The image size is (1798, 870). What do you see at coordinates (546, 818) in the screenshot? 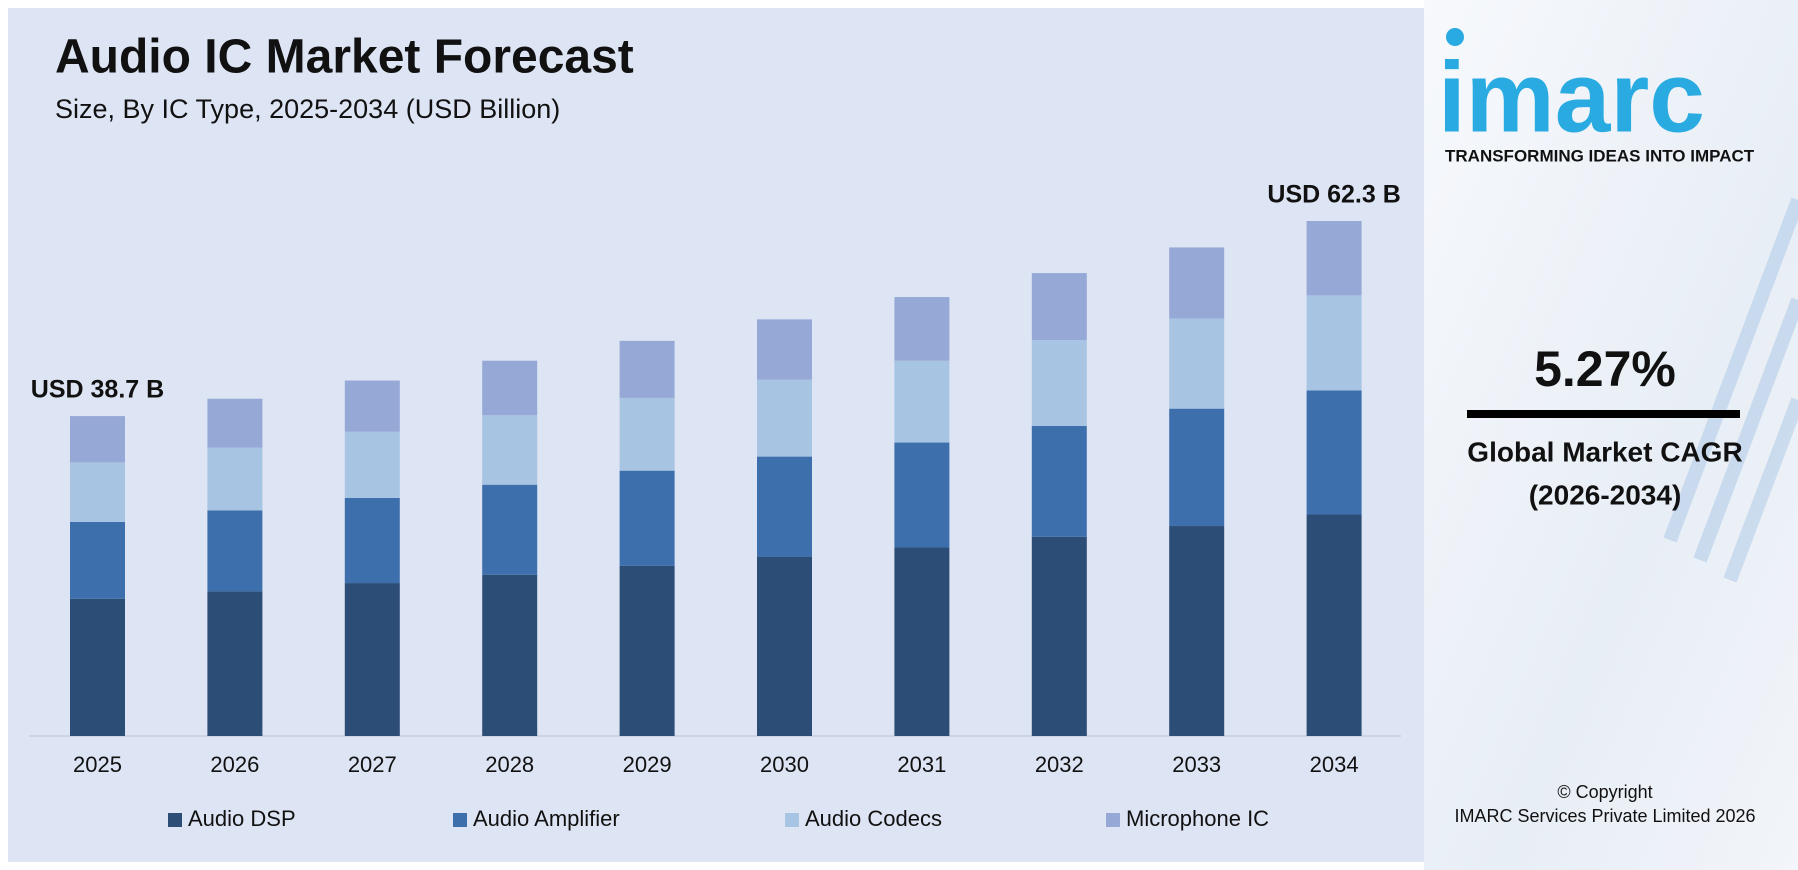
I see `legend-label: Audio Amplifier` at bounding box center [546, 818].